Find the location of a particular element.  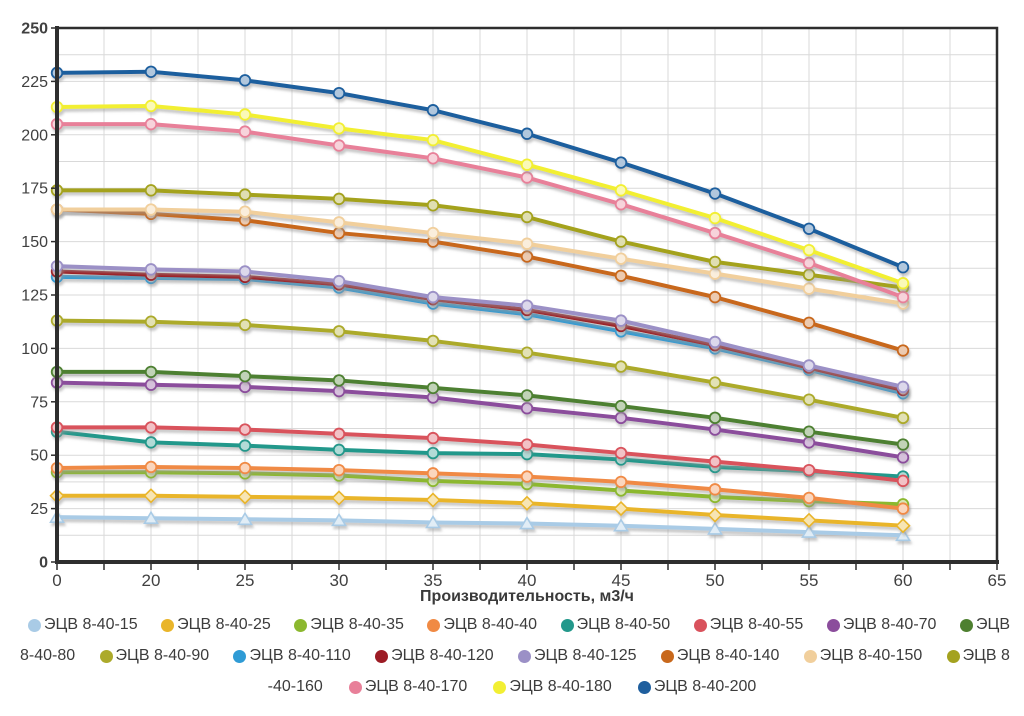

x-tick-label: 65 is located at coordinates (997, 580).